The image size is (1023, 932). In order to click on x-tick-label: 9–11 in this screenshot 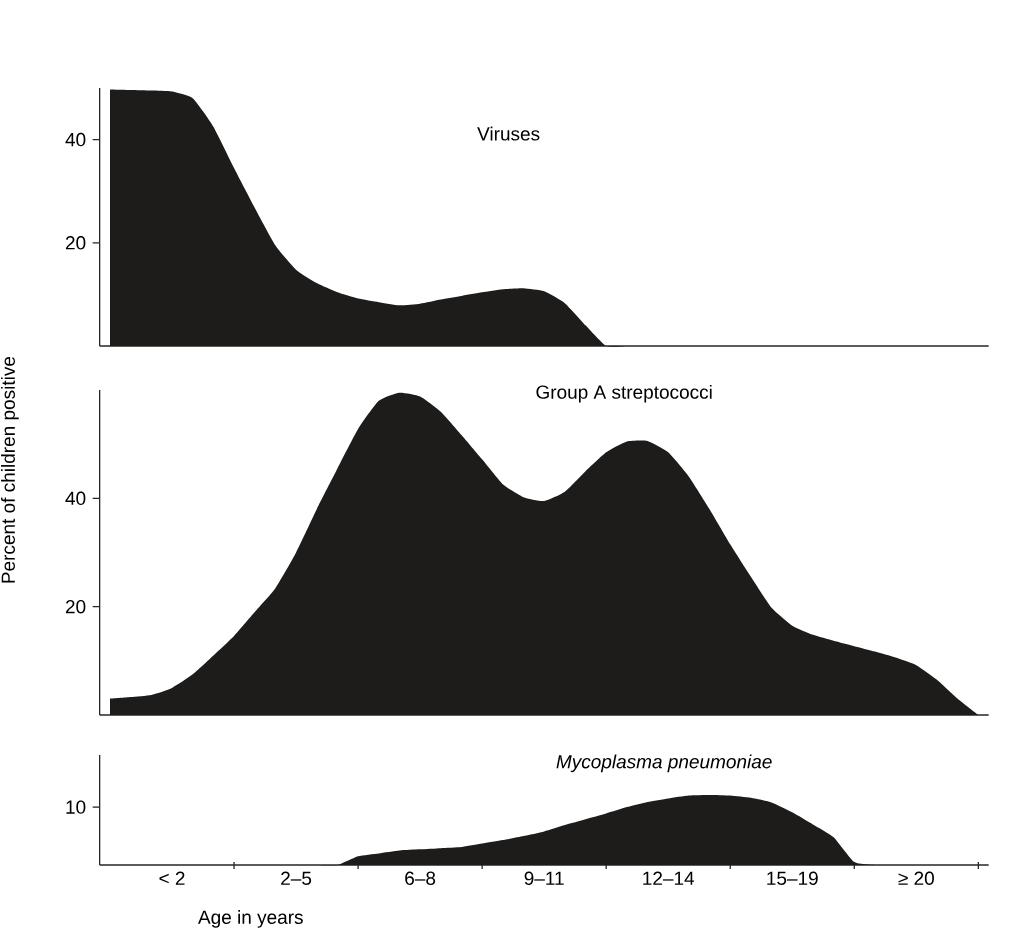, I will do `click(544, 878)`.